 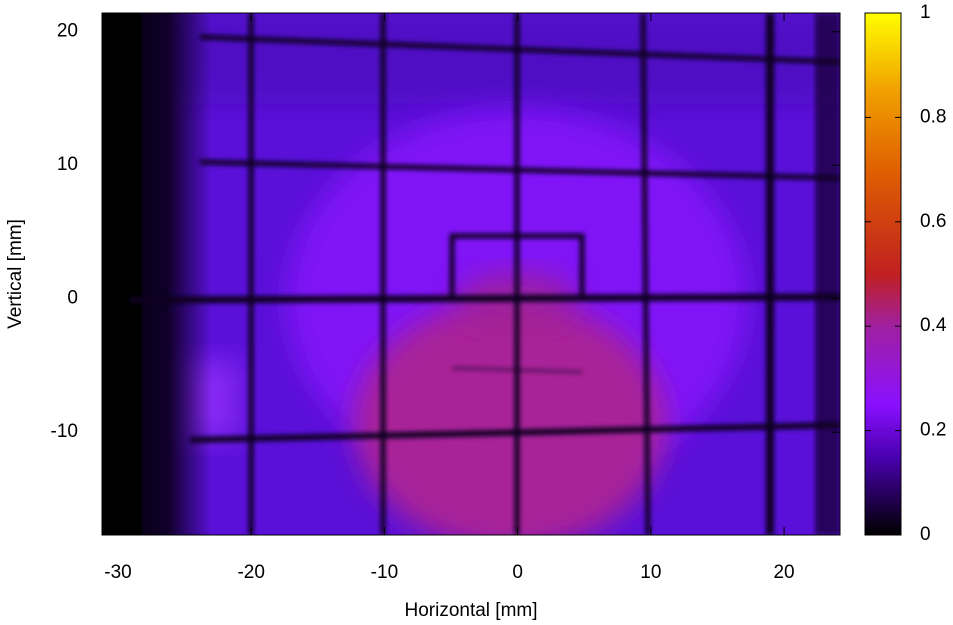 What do you see at coordinates (883, 274) in the screenshot?
I see `colorbar` at bounding box center [883, 274].